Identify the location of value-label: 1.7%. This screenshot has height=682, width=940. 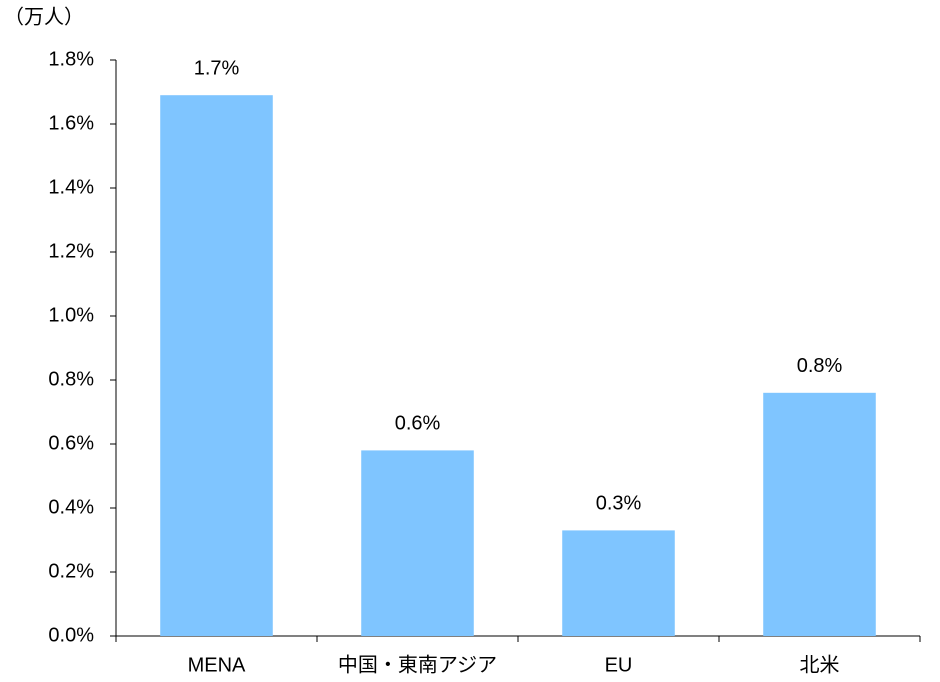
(217, 68).